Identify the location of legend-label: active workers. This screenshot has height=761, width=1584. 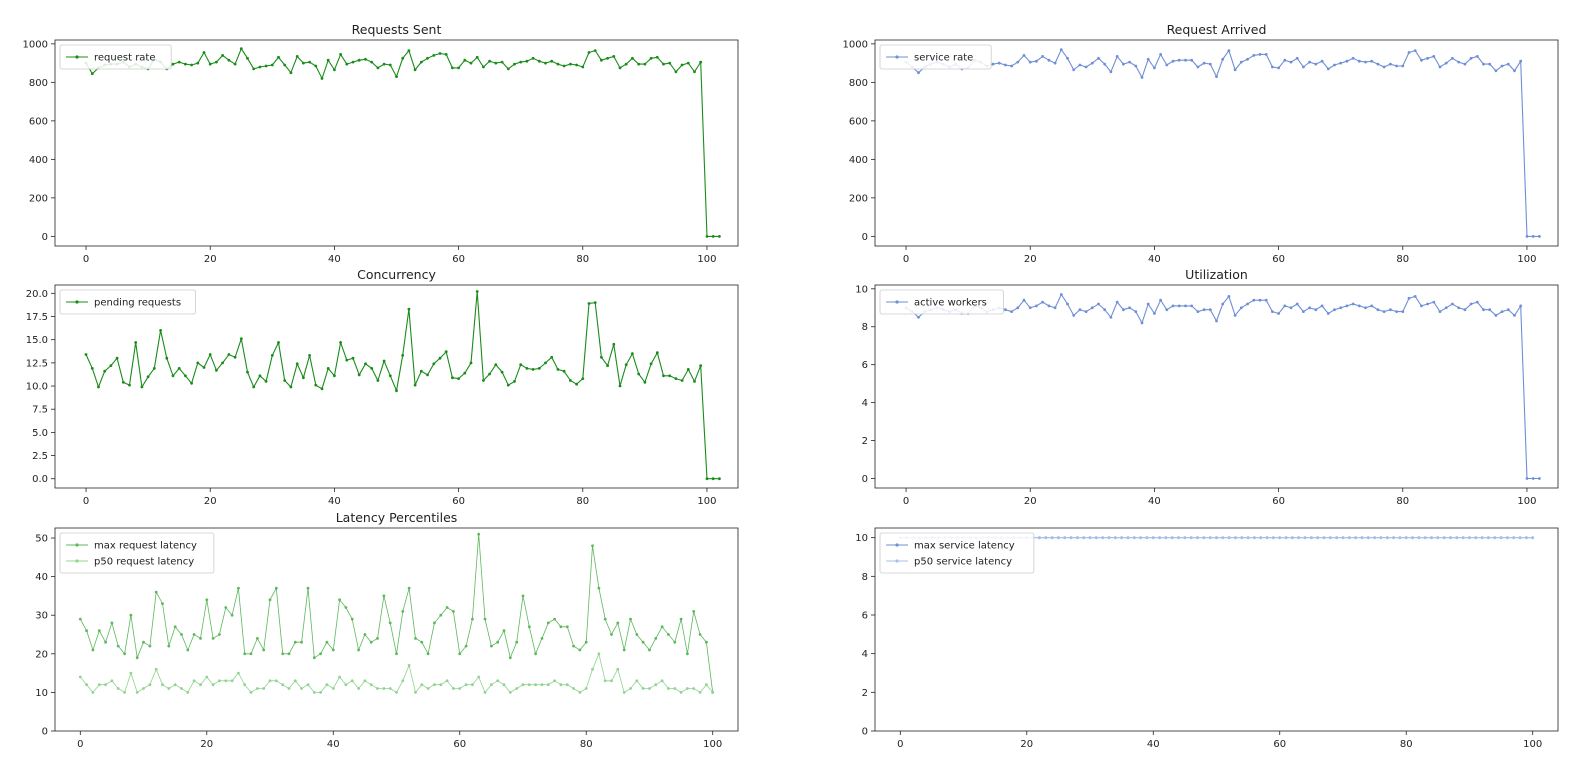
(950, 303).